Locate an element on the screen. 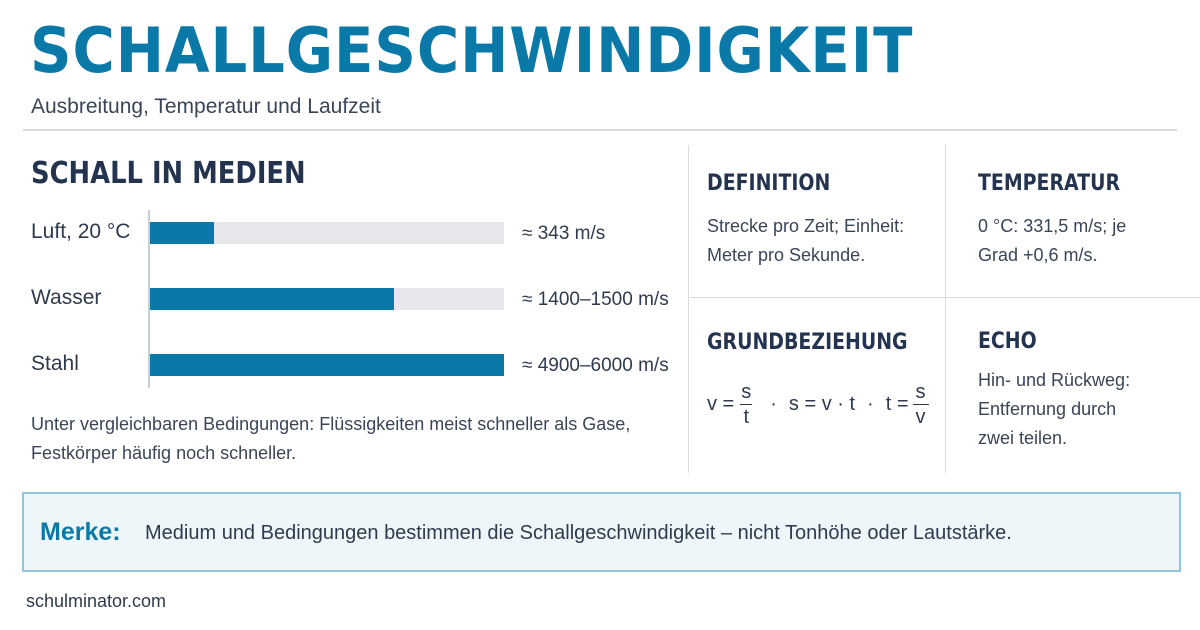 This screenshot has width=1200, height=630. relation-title: GRUNDBEZIEHUNG is located at coordinates (807, 342).